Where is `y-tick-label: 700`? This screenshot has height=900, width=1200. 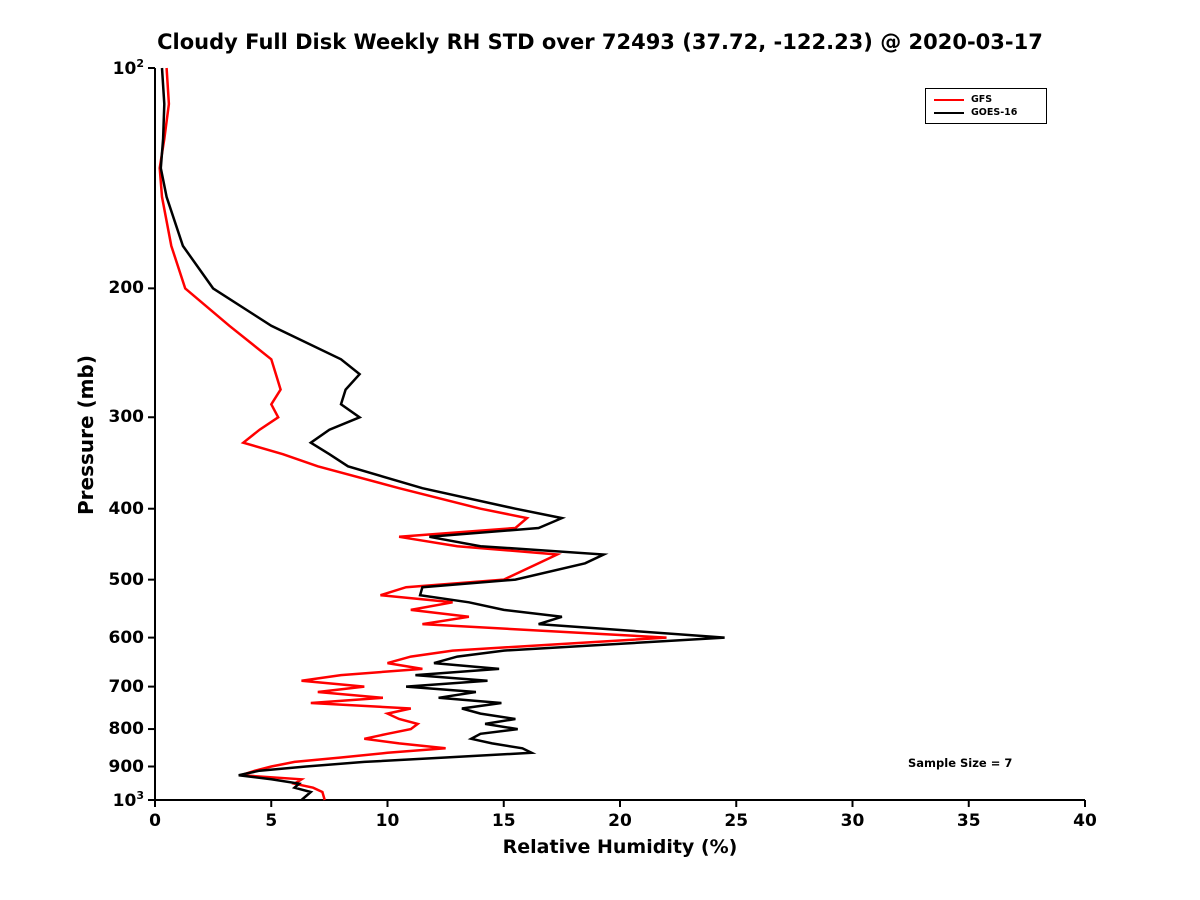
y-tick-label: 700 is located at coordinates (126, 686).